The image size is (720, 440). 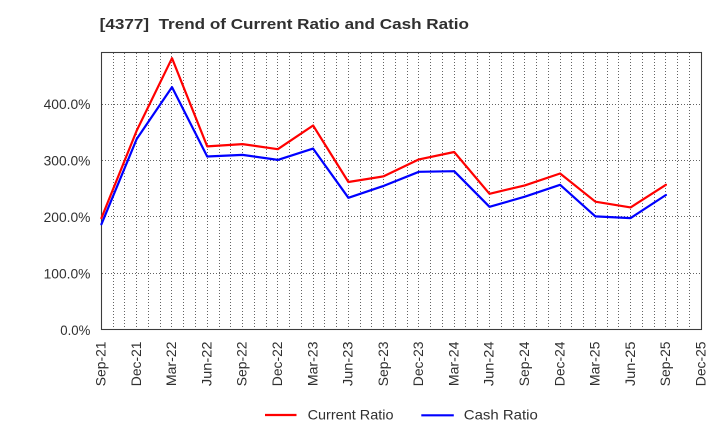 What do you see at coordinates (383, 363) in the screenshot?
I see `svg-text: Sep-23` at bounding box center [383, 363].